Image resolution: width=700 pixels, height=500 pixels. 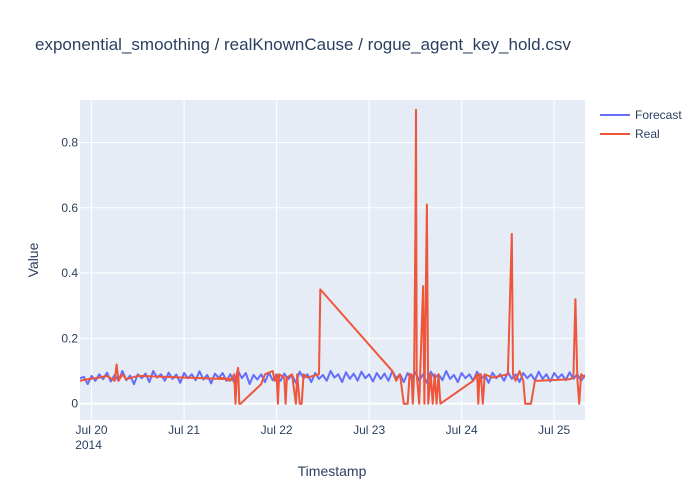 I want to click on legend: Forecast Real, so click(x=641, y=124).